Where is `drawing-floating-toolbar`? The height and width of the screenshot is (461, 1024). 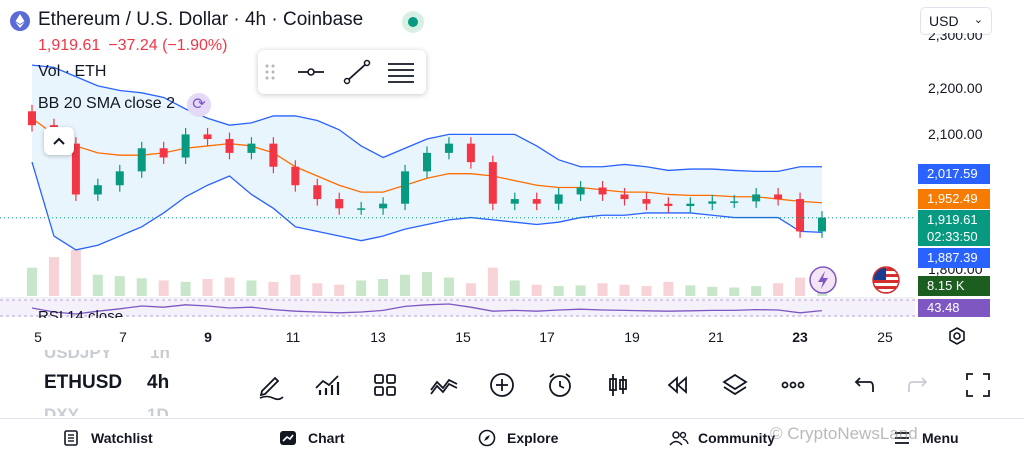 drawing-floating-toolbar is located at coordinates (342, 72).